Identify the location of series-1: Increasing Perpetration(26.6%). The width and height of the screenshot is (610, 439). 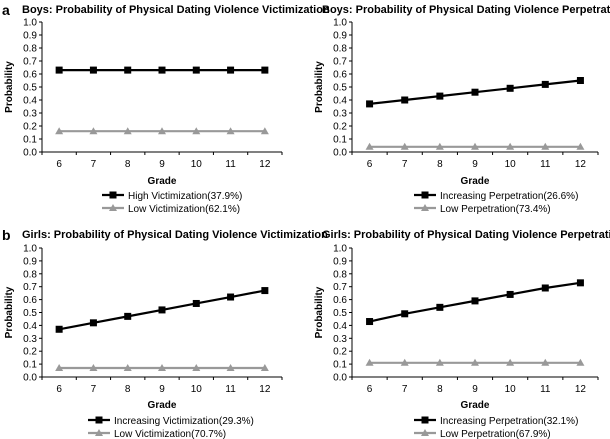
(475, 139).